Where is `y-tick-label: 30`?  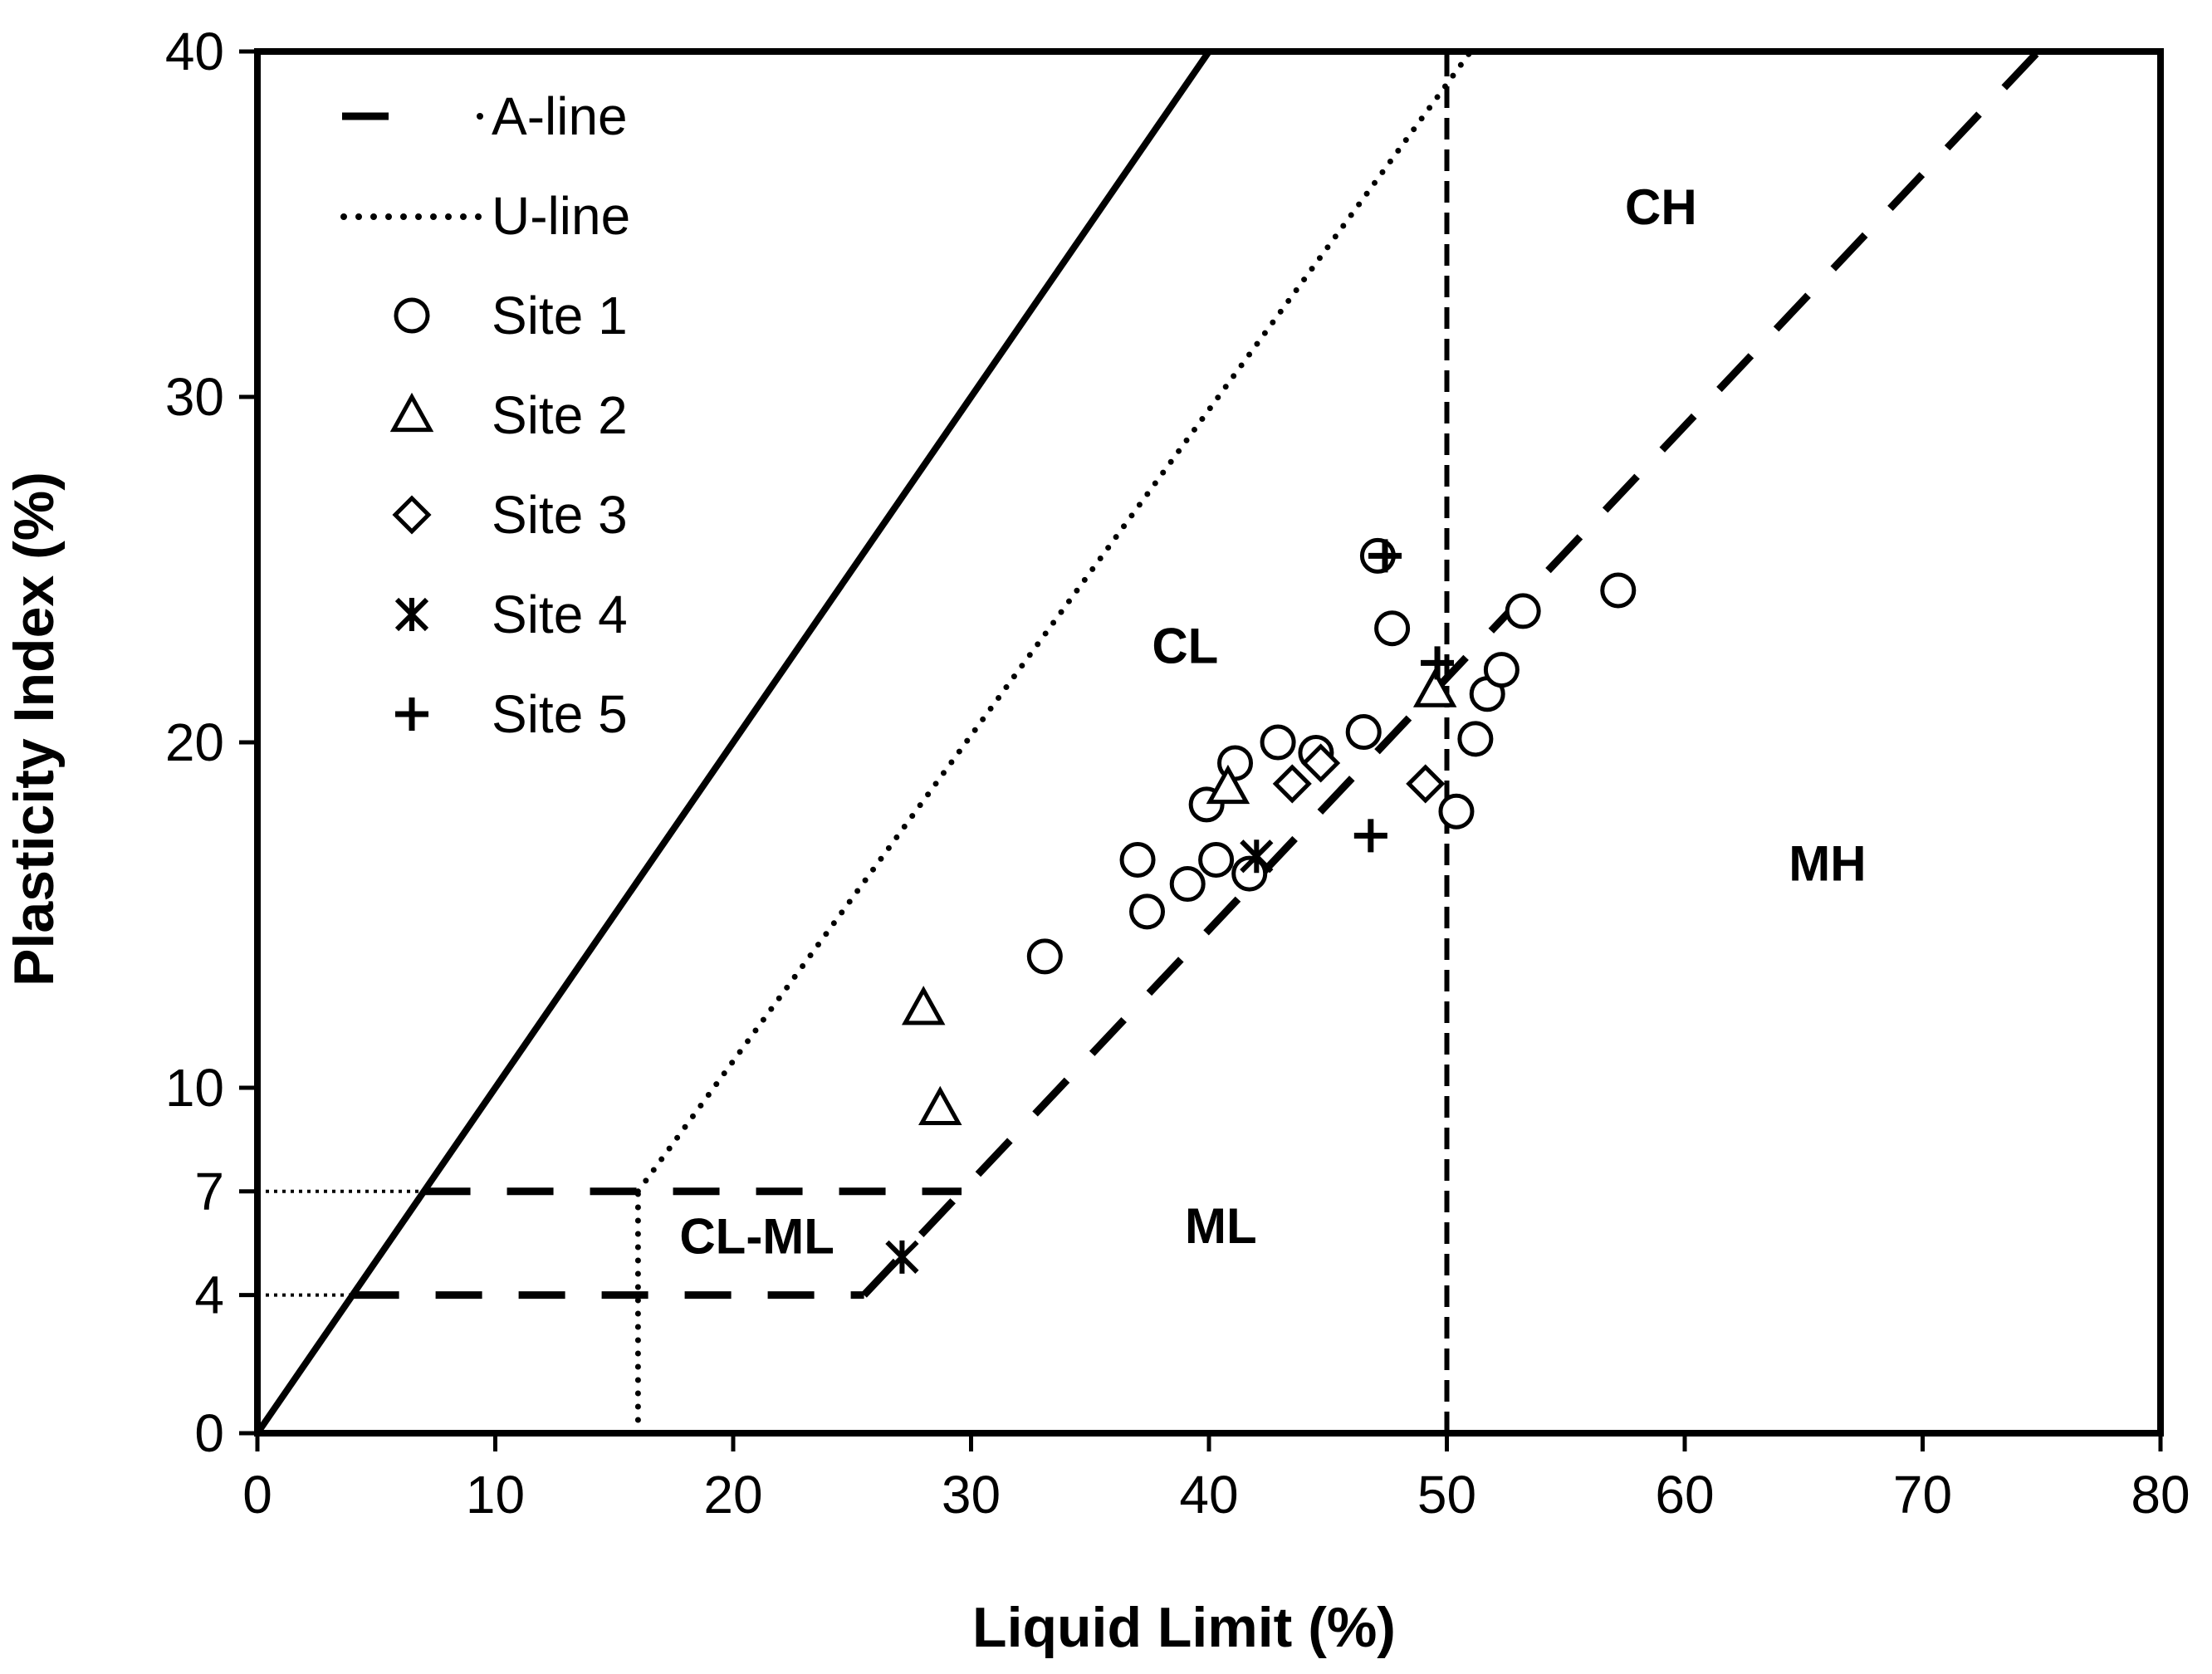
y-tick-label: 30 is located at coordinates (194, 397).